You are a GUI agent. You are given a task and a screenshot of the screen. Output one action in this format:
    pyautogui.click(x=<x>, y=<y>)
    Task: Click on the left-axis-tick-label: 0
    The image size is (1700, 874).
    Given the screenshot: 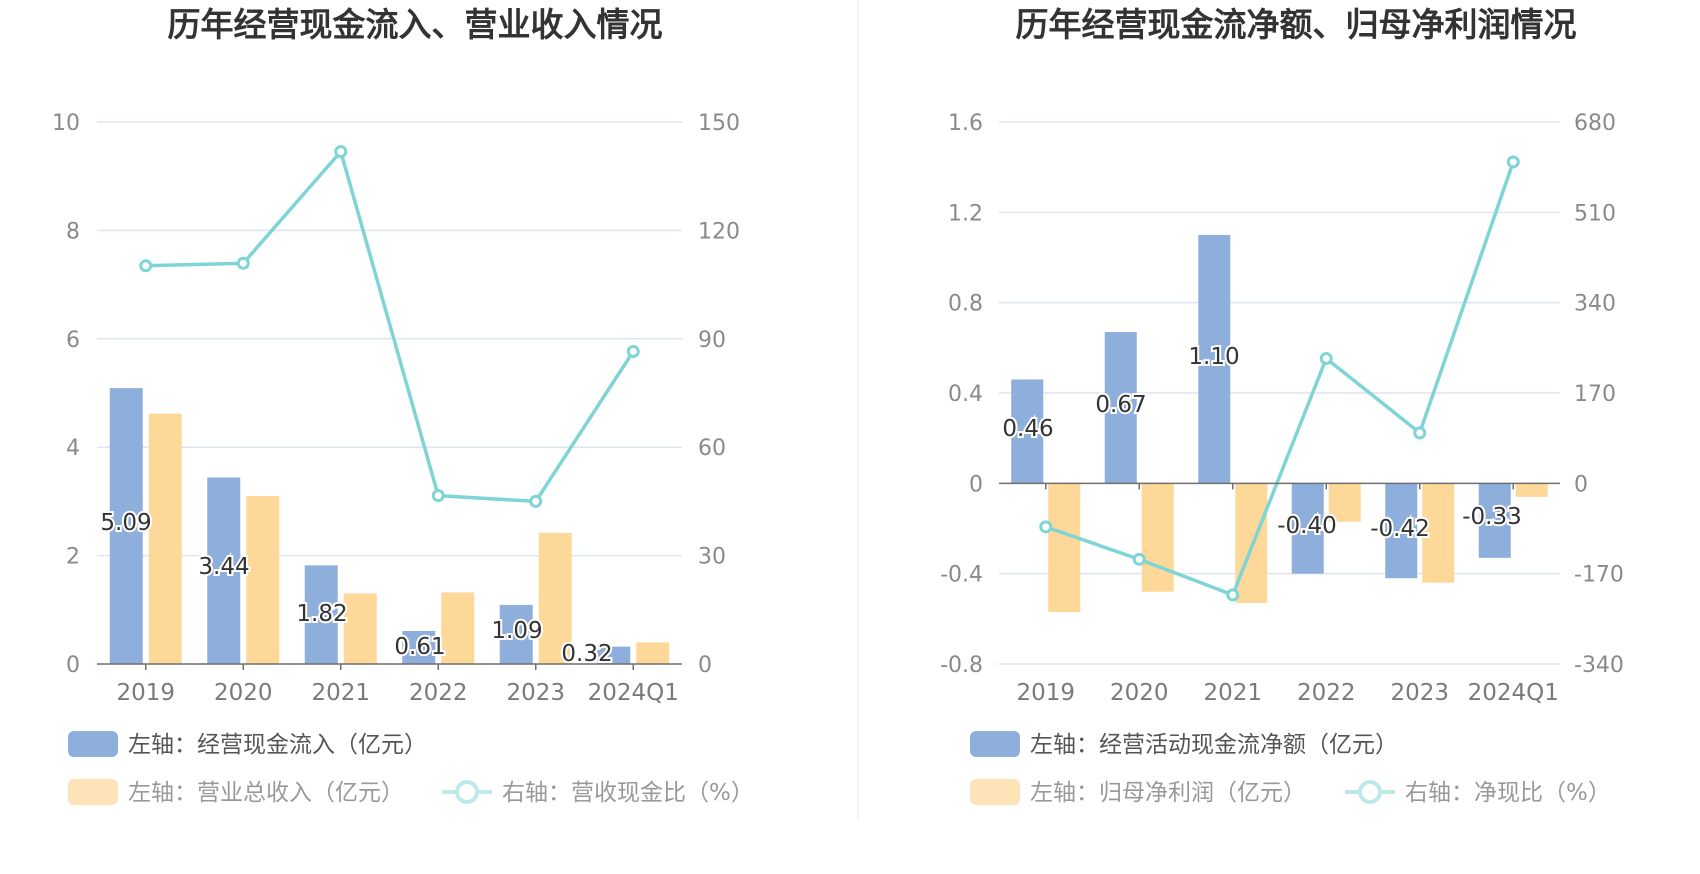 What is the action you would take?
    pyautogui.click(x=976, y=484)
    